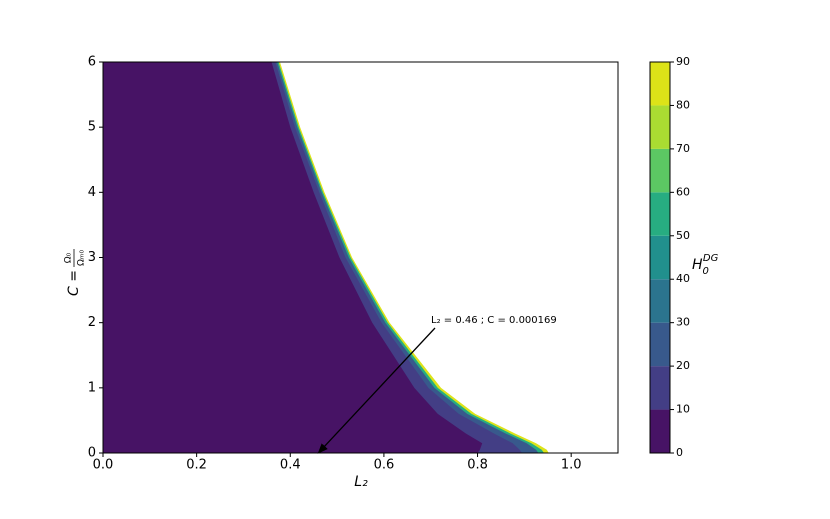 The height and width of the screenshot is (519, 830). I want to click on y-tick-label: 0, so click(92, 453).